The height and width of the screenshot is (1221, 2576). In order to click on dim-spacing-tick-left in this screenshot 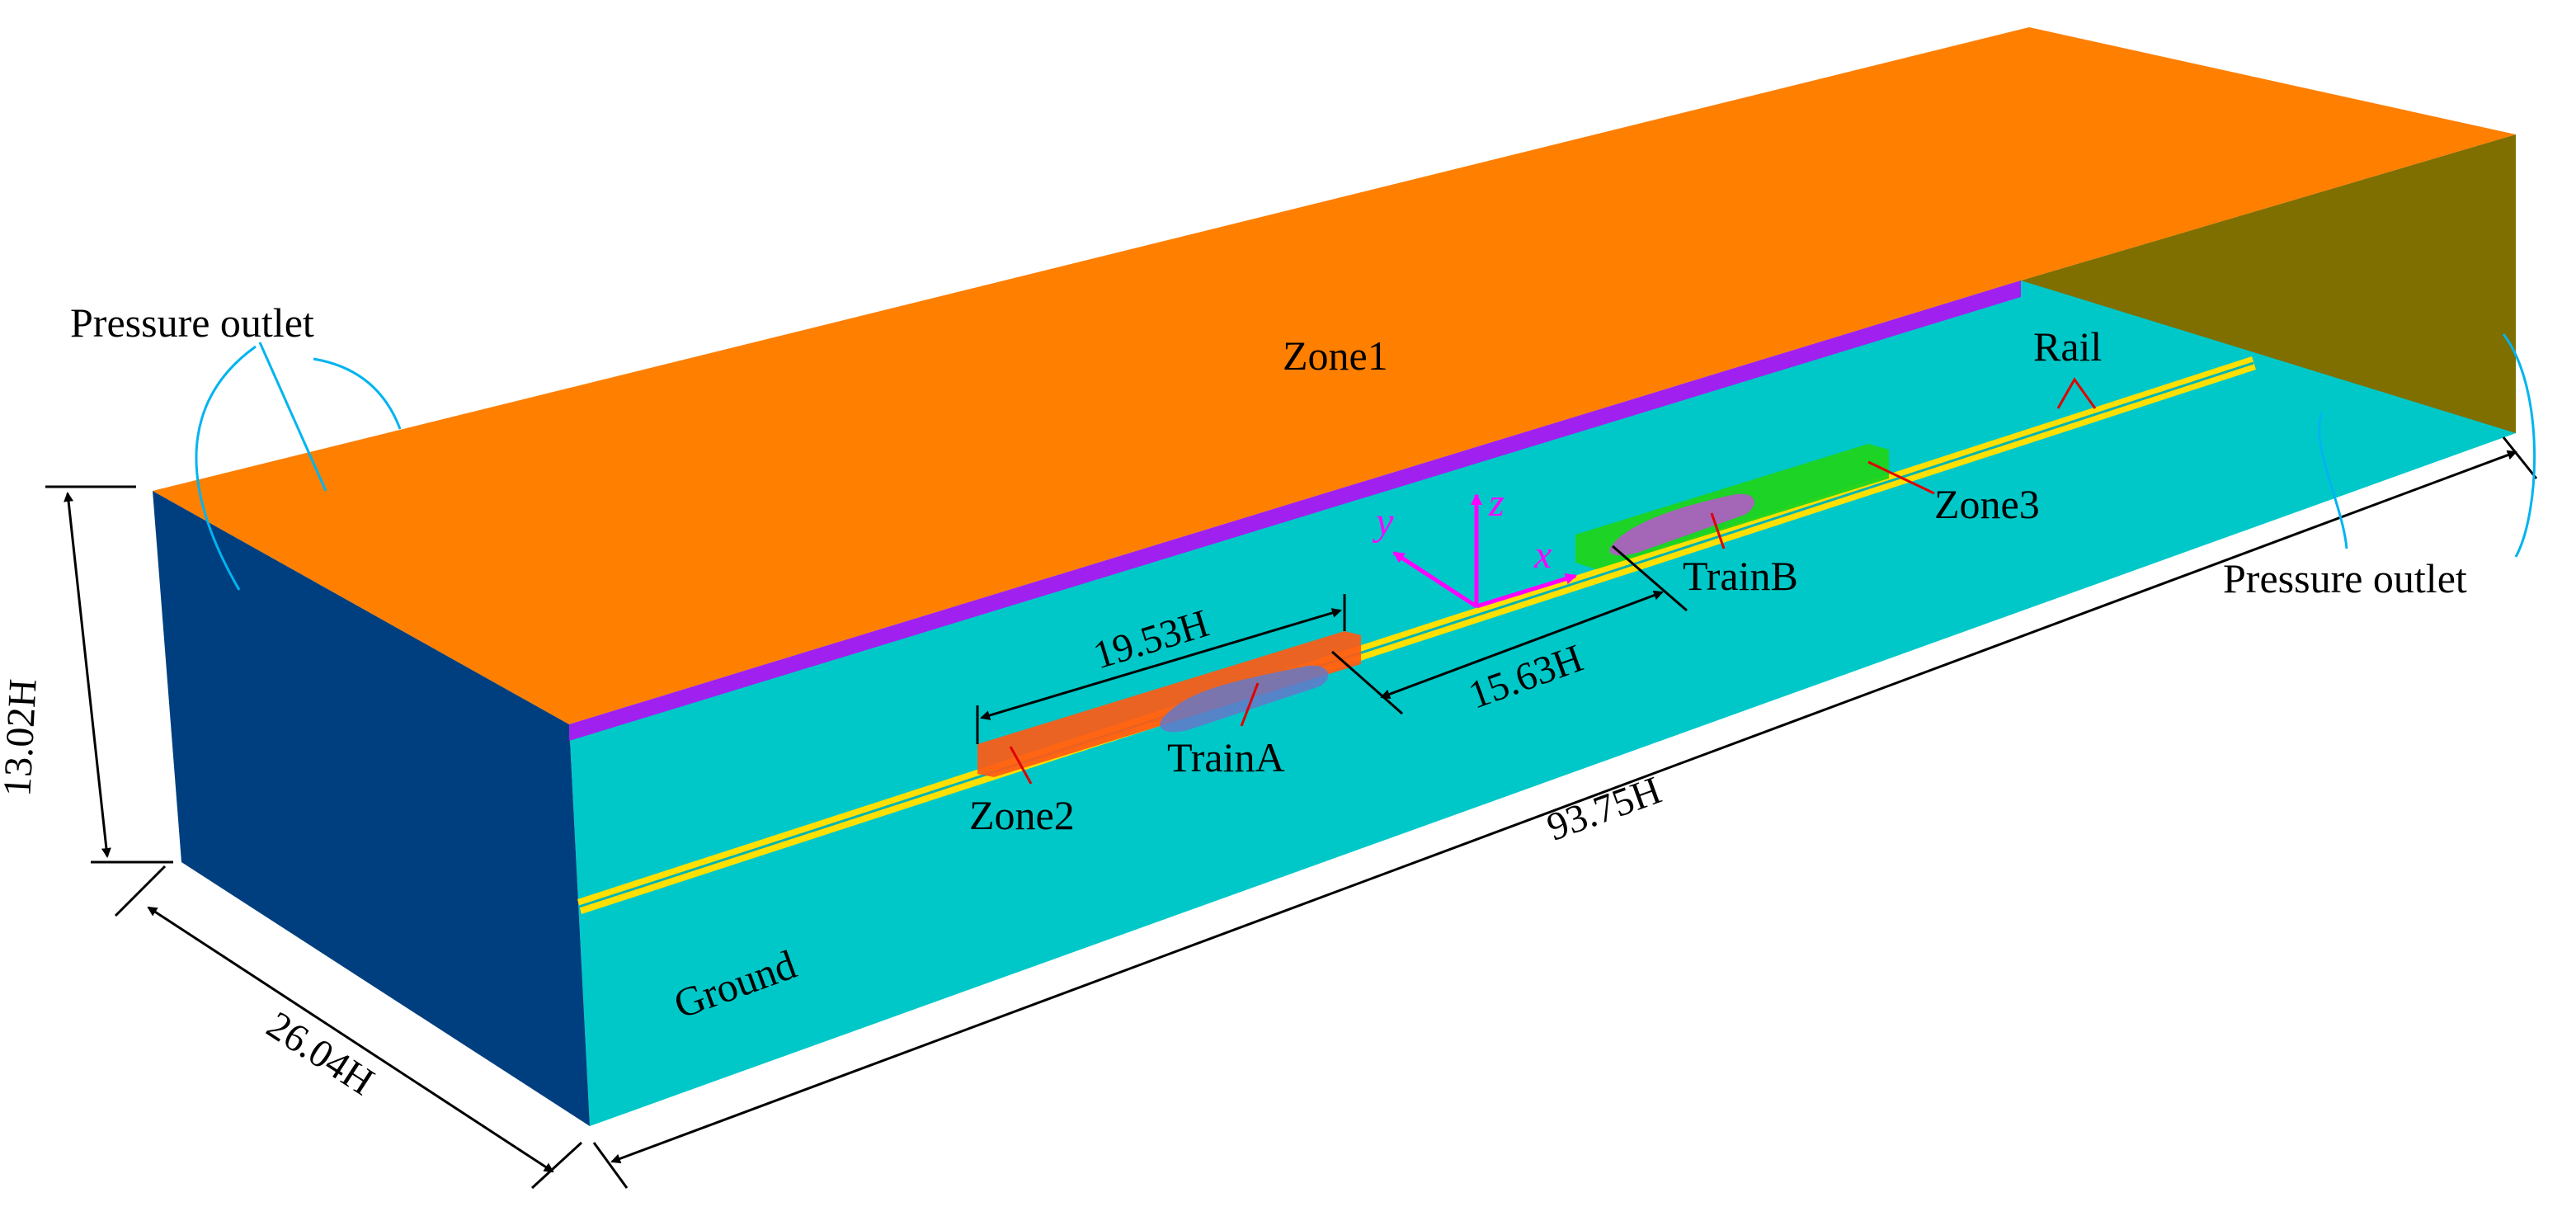, I will do `click(1367, 682)`.